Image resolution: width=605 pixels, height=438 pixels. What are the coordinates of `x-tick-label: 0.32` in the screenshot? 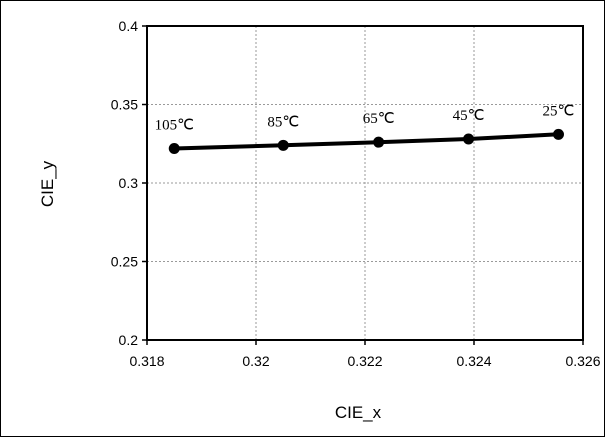 It's located at (255, 361).